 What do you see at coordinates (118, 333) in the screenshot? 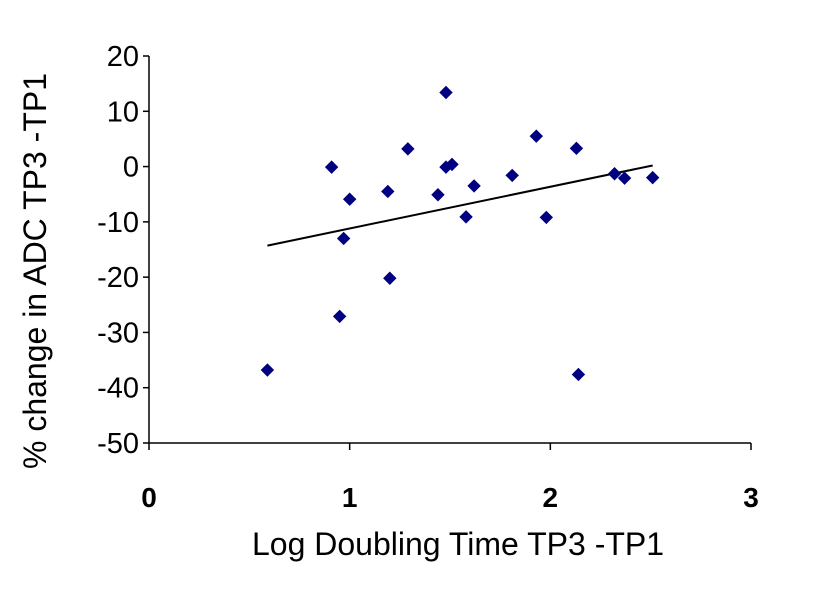
I see `y-tick-label: -30` at bounding box center [118, 333].